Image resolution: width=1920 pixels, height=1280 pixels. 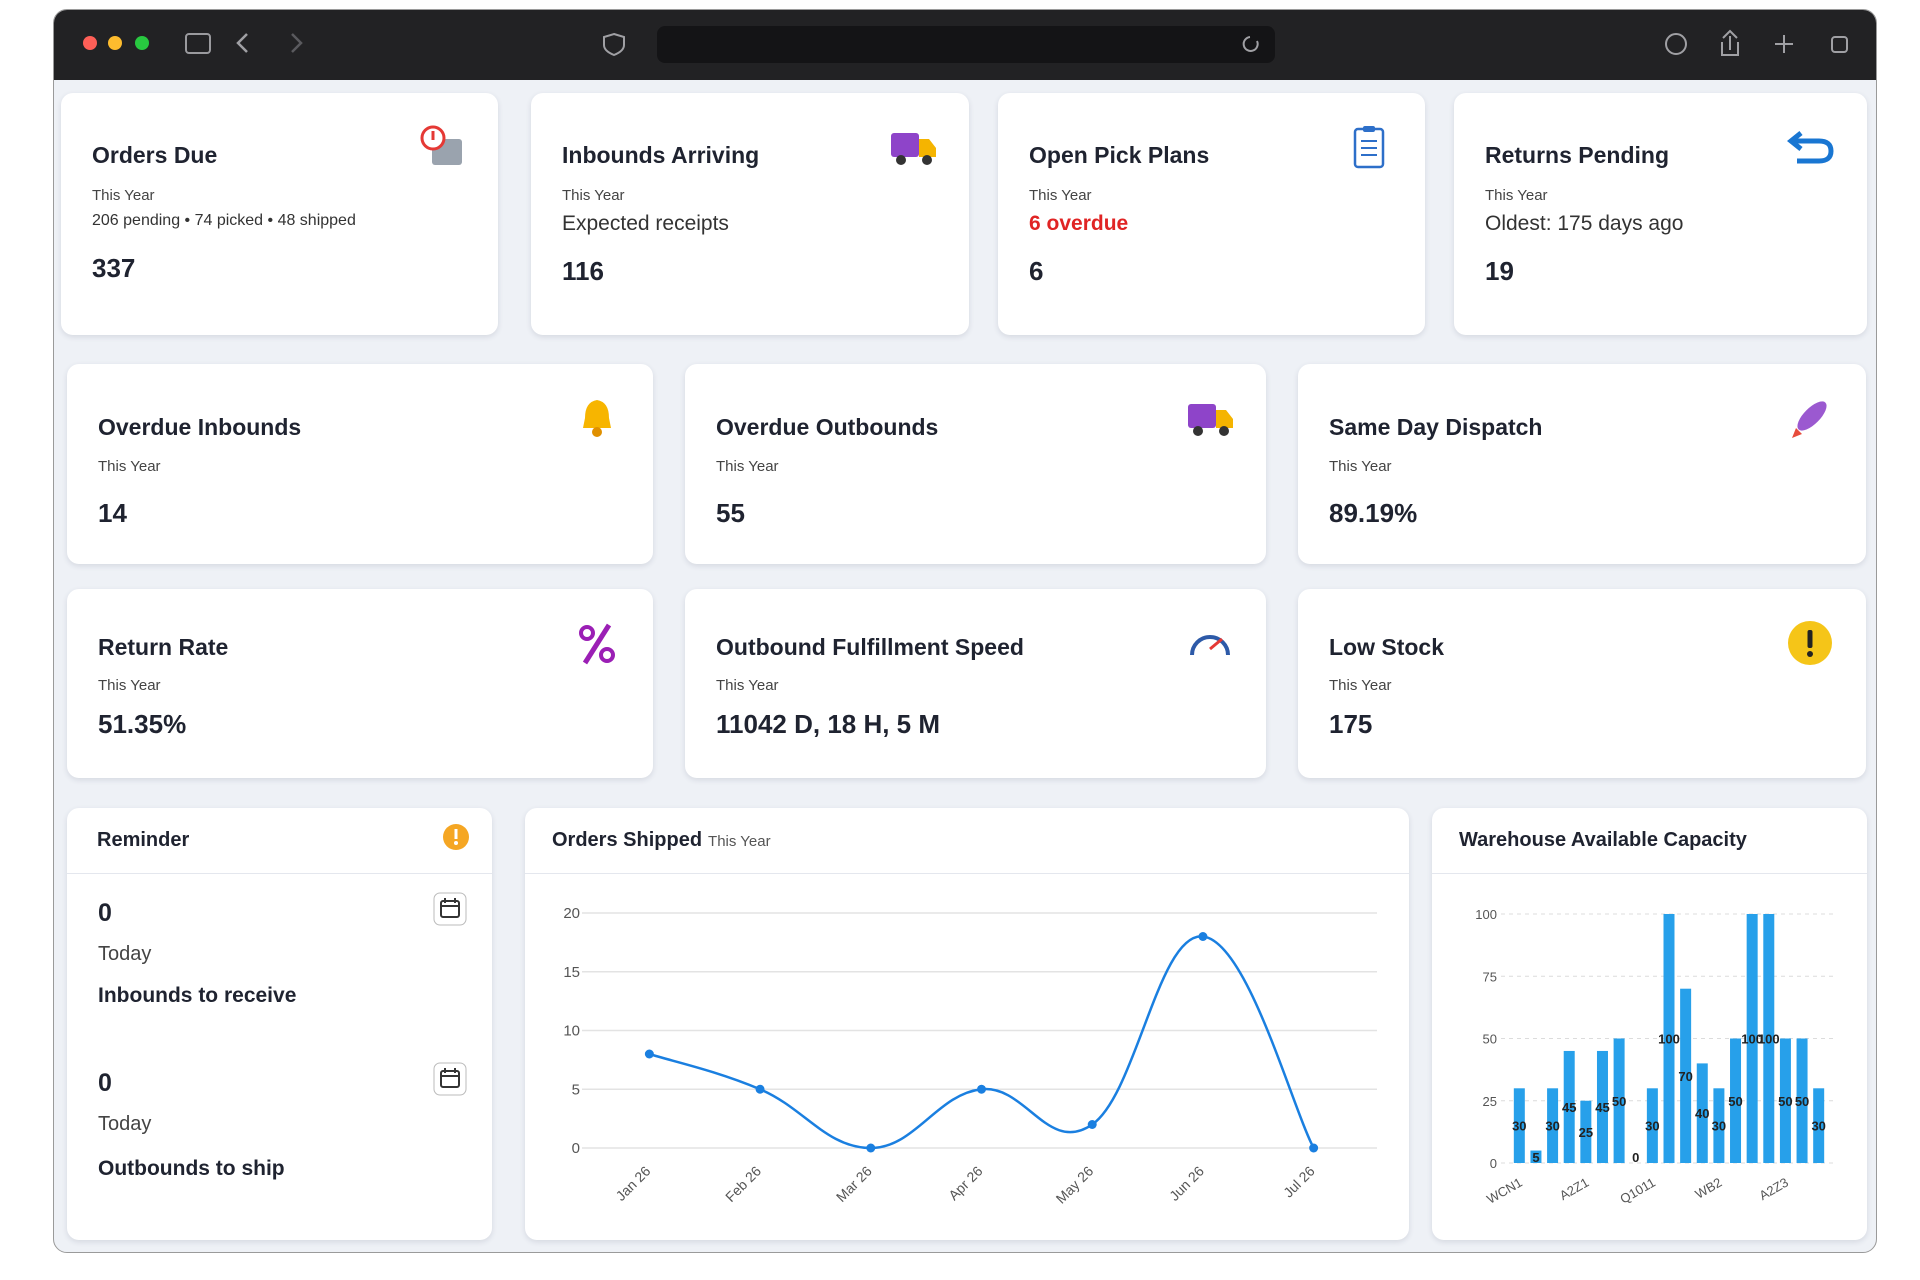 What do you see at coordinates (1577, 155) in the screenshot?
I see `card-title: Returns Pending` at bounding box center [1577, 155].